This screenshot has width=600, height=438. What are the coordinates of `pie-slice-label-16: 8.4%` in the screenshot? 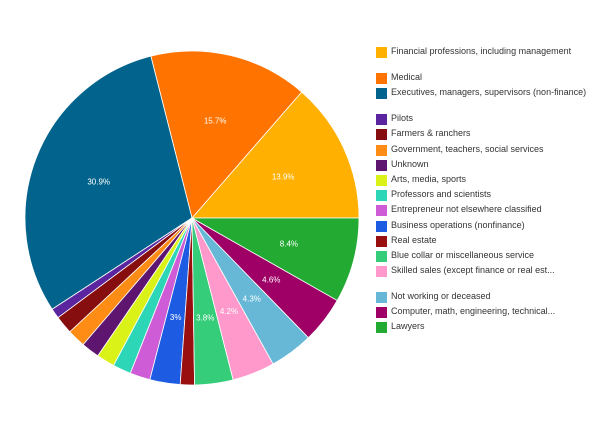 It's located at (289, 244).